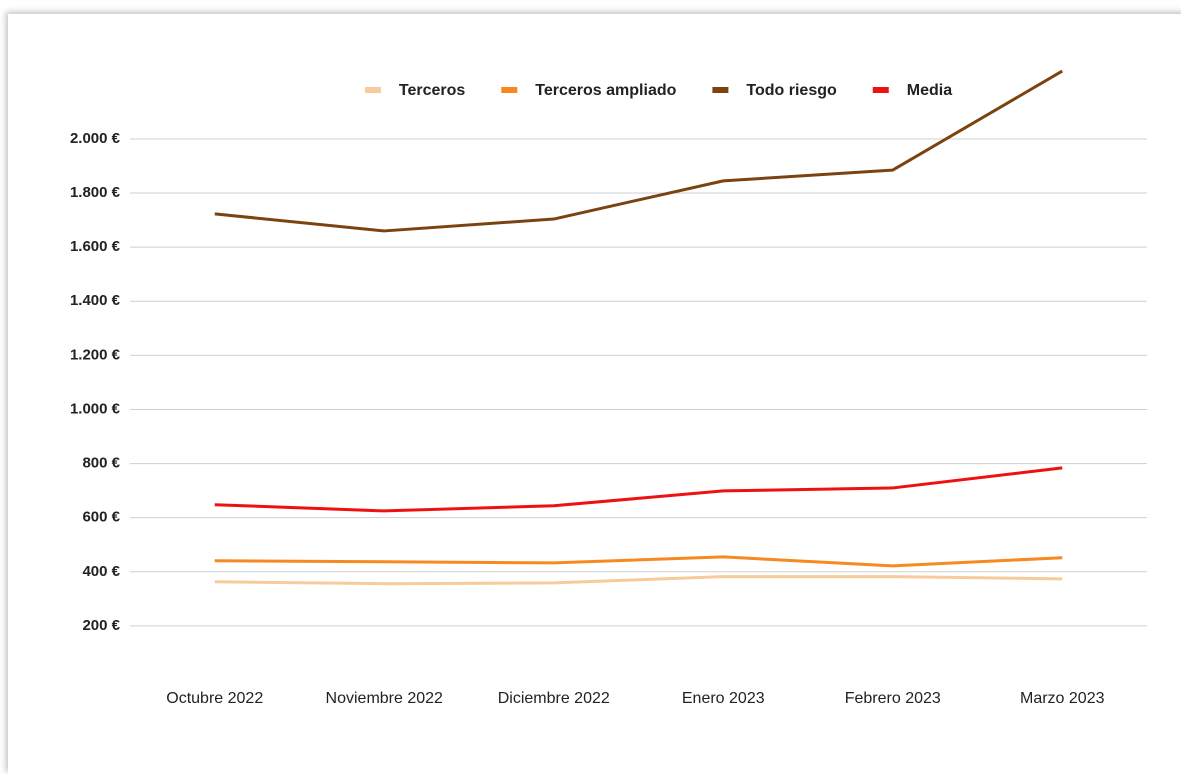 This screenshot has height=774, width=1181. What do you see at coordinates (723, 698) in the screenshot?
I see `x-tick-label: Enero 2023` at bounding box center [723, 698].